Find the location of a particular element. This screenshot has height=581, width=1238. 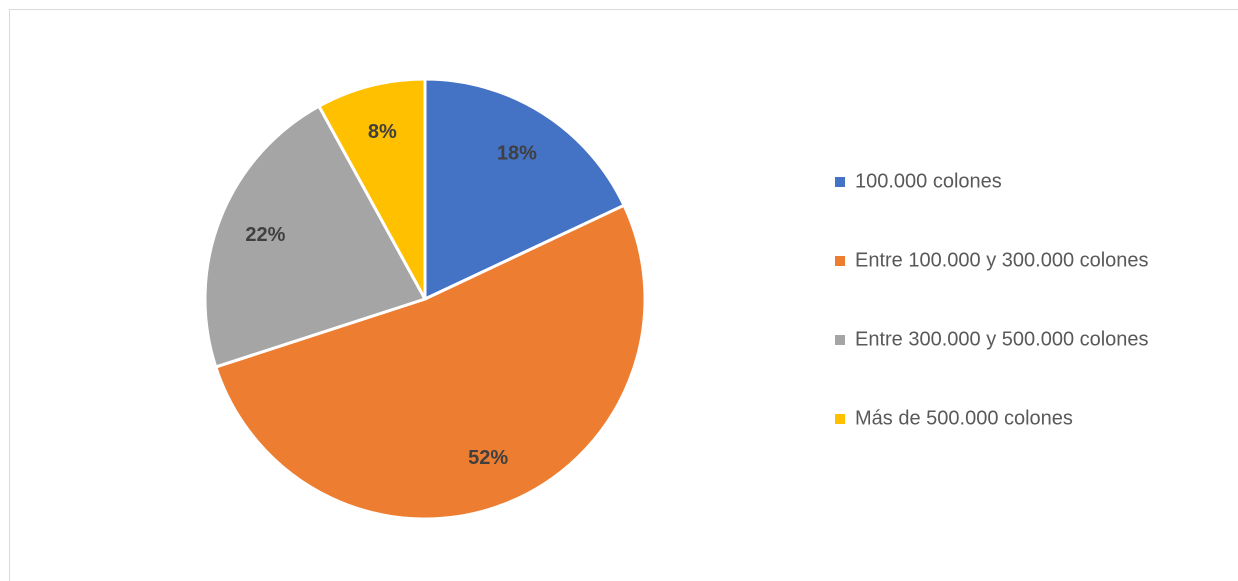

legend-label: Entre 100.000 y 300.000 colones is located at coordinates (1002, 260).